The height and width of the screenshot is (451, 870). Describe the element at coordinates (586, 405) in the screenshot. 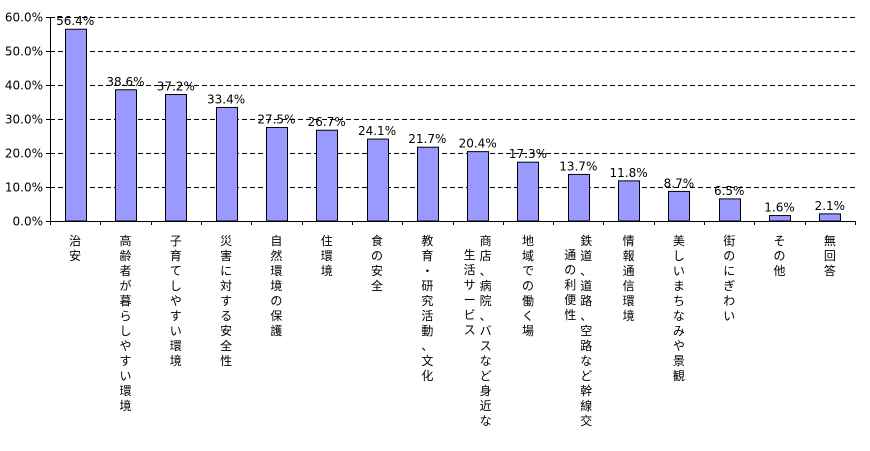

I see `category-char: 線` at that location.